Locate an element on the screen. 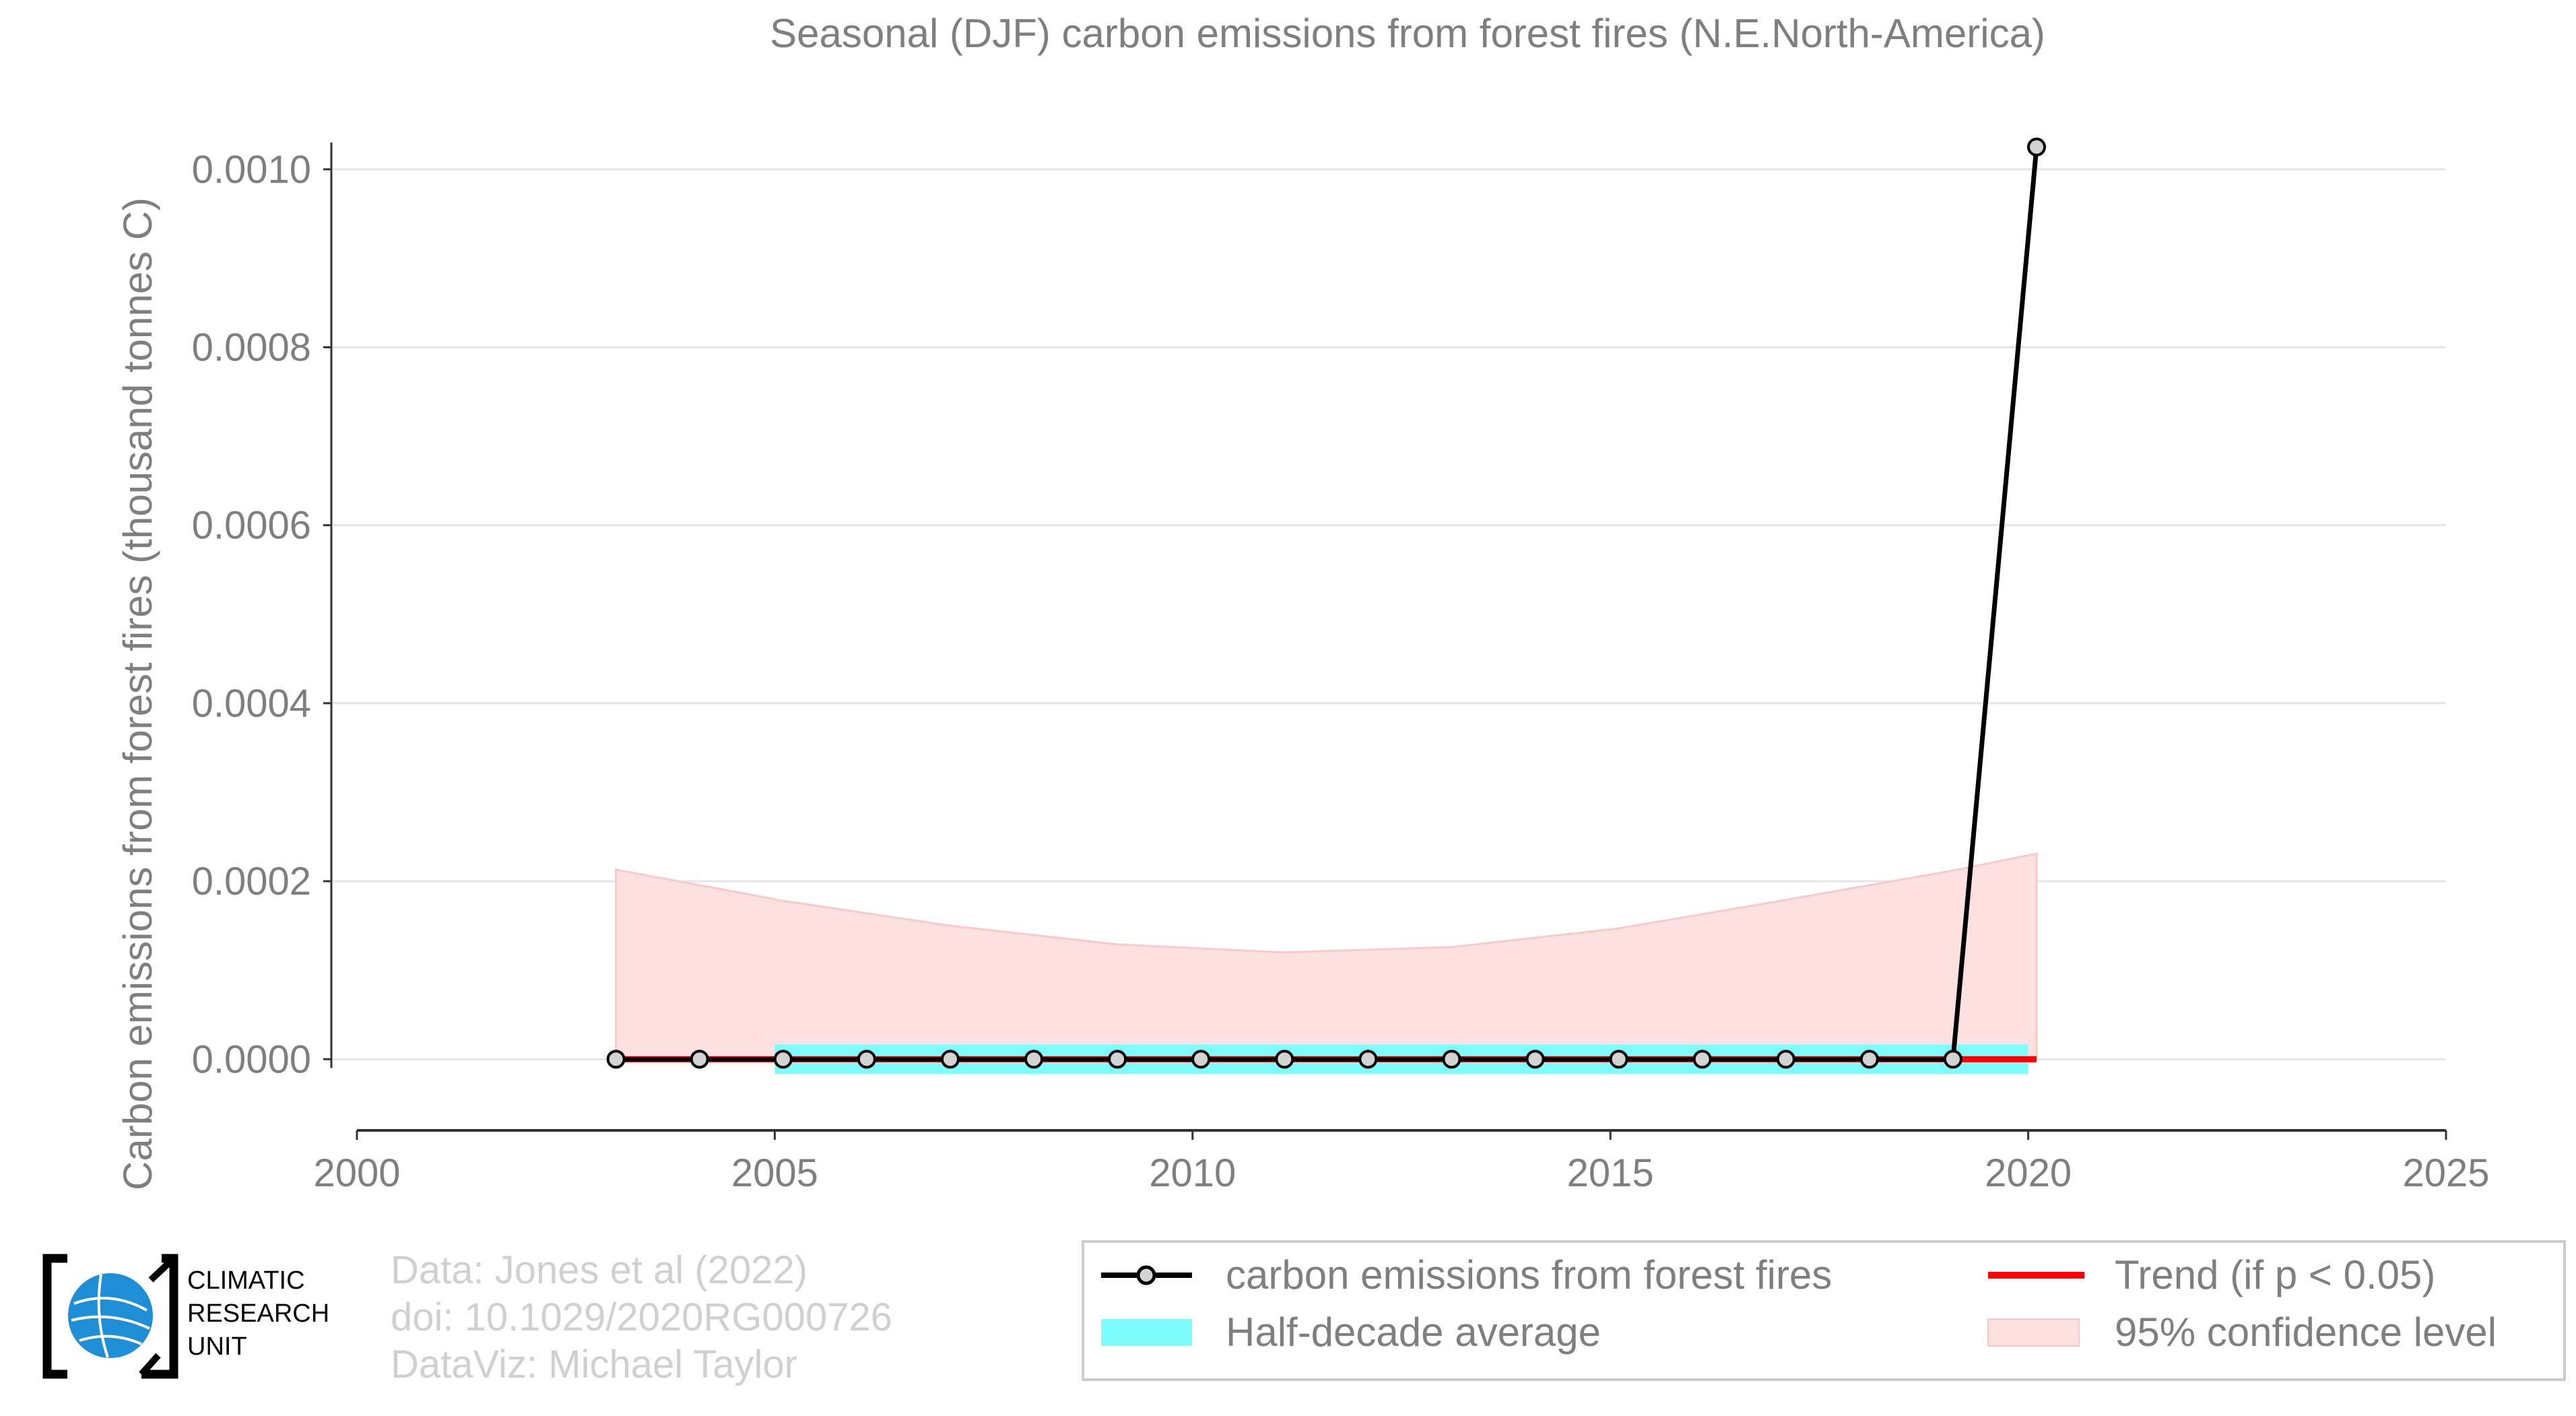  logo-bracket-right is located at coordinates (159, 1316).